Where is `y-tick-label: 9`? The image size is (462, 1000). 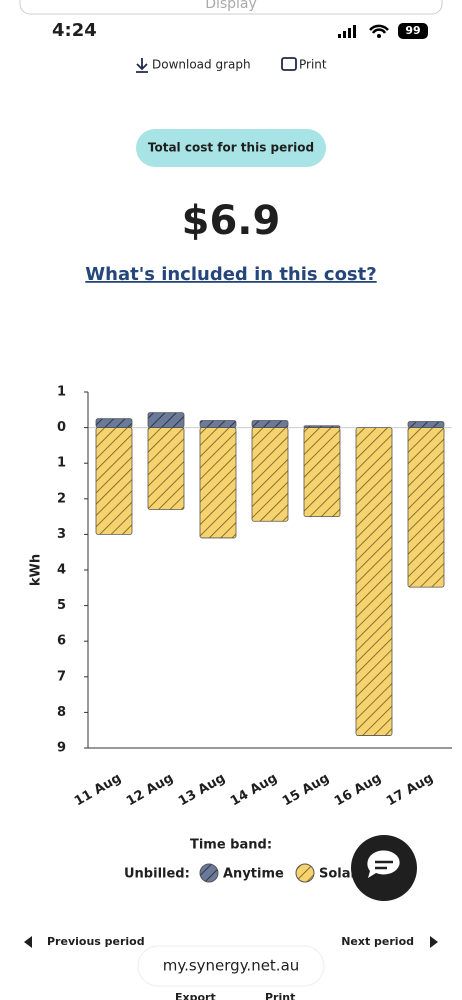 y-tick-label: 9 is located at coordinates (61, 748).